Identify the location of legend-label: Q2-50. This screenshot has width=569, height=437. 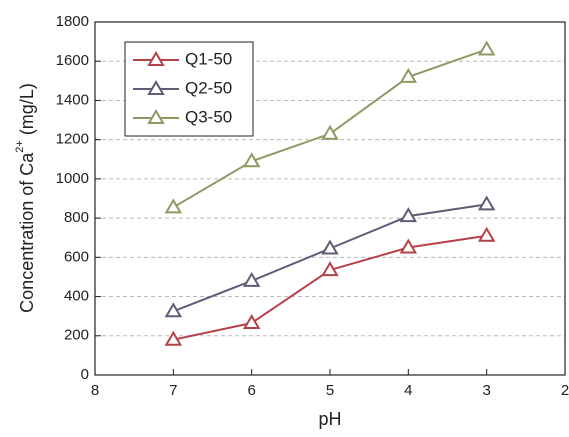
(208, 87).